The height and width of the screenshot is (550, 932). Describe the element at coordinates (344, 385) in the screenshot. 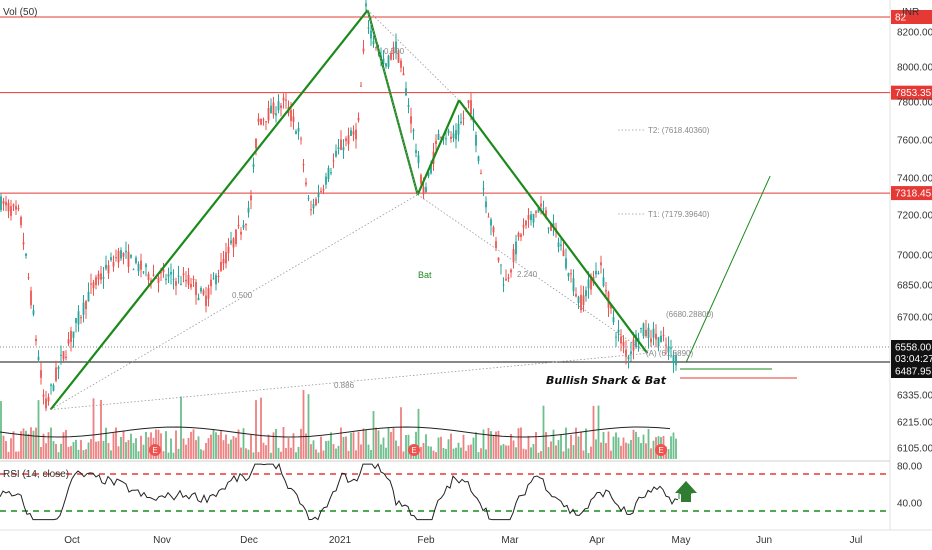

I see `ratio-label: 0.886` at that location.